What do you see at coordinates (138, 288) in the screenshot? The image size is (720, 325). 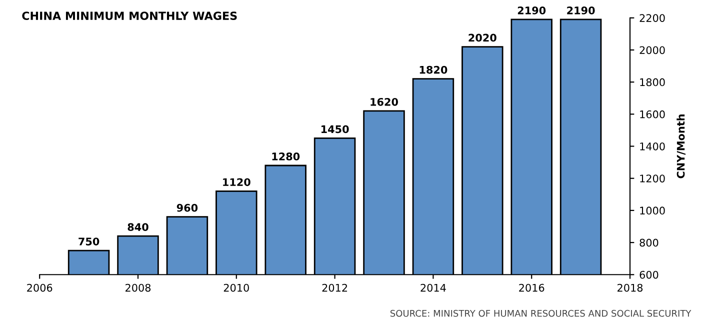 I see `x-tick-label: 2008` at bounding box center [138, 288].